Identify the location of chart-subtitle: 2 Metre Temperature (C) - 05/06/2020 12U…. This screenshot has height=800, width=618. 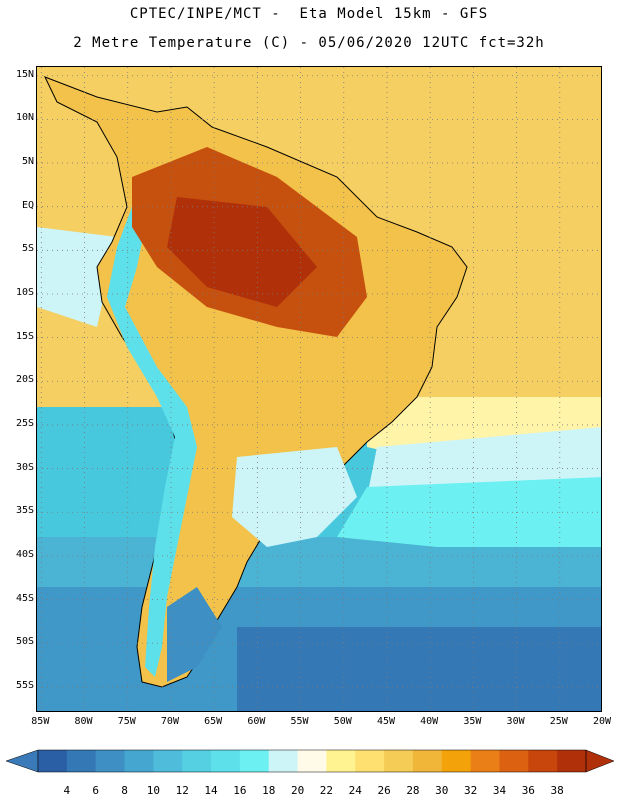
(309, 43).